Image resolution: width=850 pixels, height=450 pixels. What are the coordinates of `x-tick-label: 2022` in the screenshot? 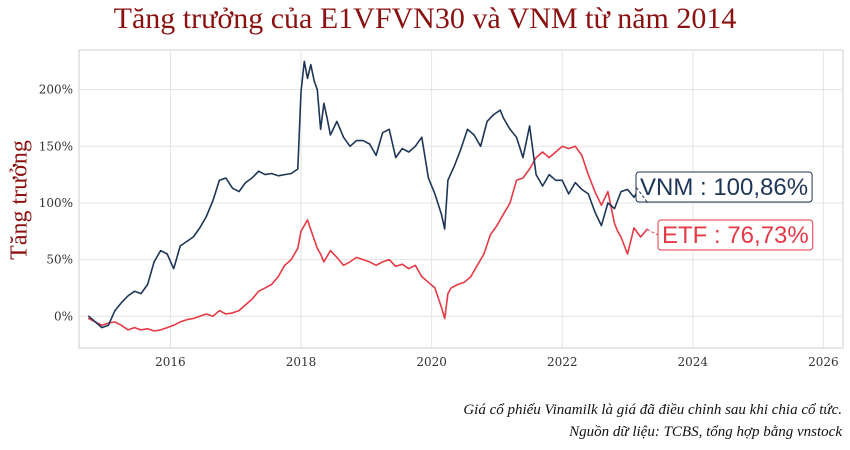 It's located at (562, 362).